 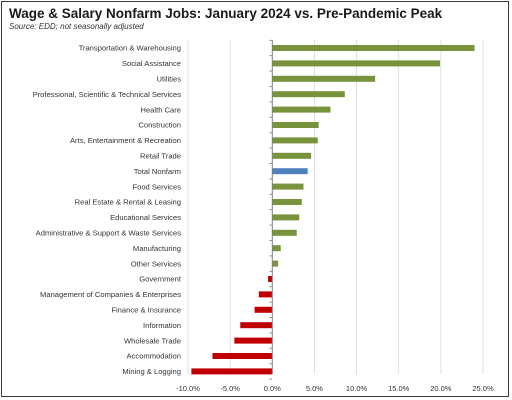 What do you see at coordinates (188, 388) in the screenshot?
I see `x-tick-label: -10.0%` at bounding box center [188, 388].